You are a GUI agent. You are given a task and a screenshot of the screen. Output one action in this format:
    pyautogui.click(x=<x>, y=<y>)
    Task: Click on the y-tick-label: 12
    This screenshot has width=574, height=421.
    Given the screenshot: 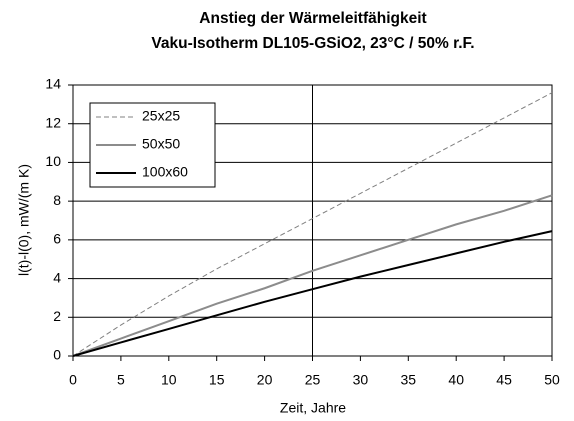 What is the action you would take?
    pyautogui.click(x=53, y=122)
    